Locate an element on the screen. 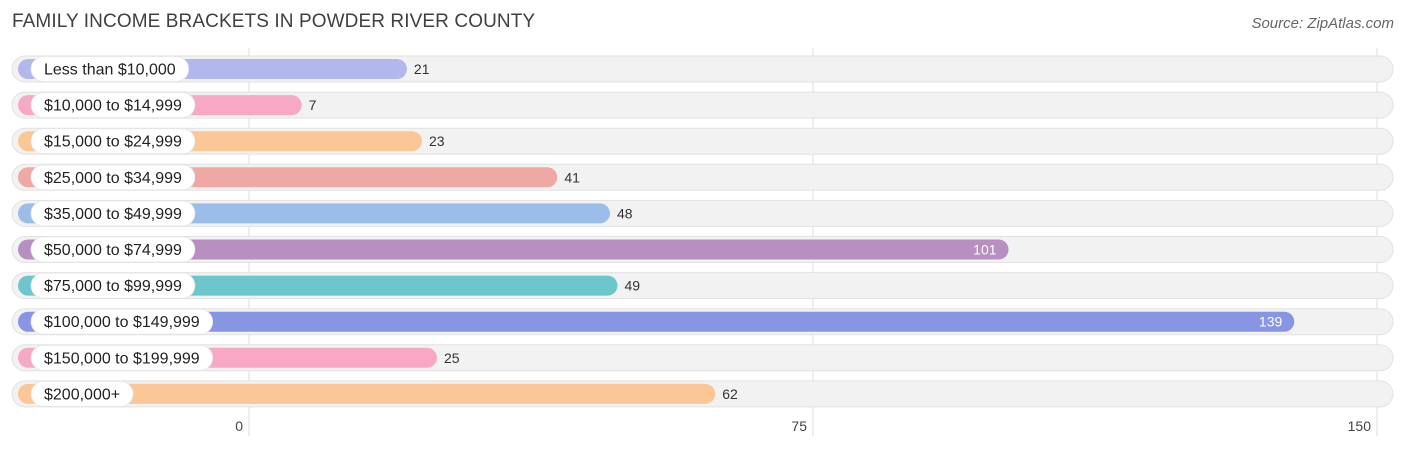 The image size is (1406, 450). category-label: $35,000 to $49,999 is located at coordinates (113, 214).